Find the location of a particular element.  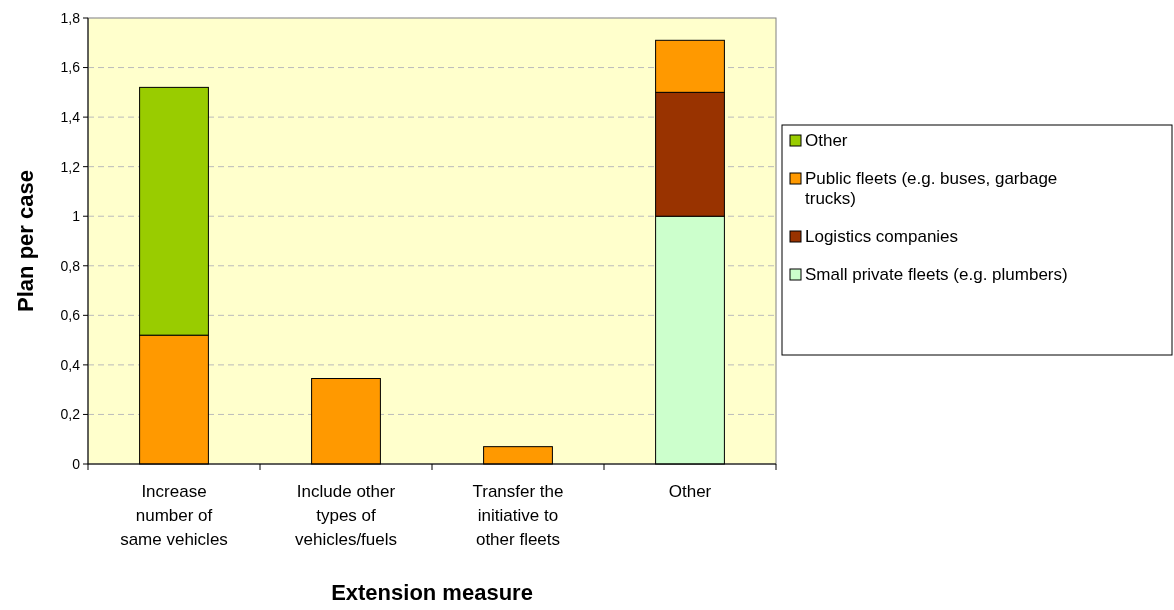

legend-label: Other is located at coordinates (826, 140).